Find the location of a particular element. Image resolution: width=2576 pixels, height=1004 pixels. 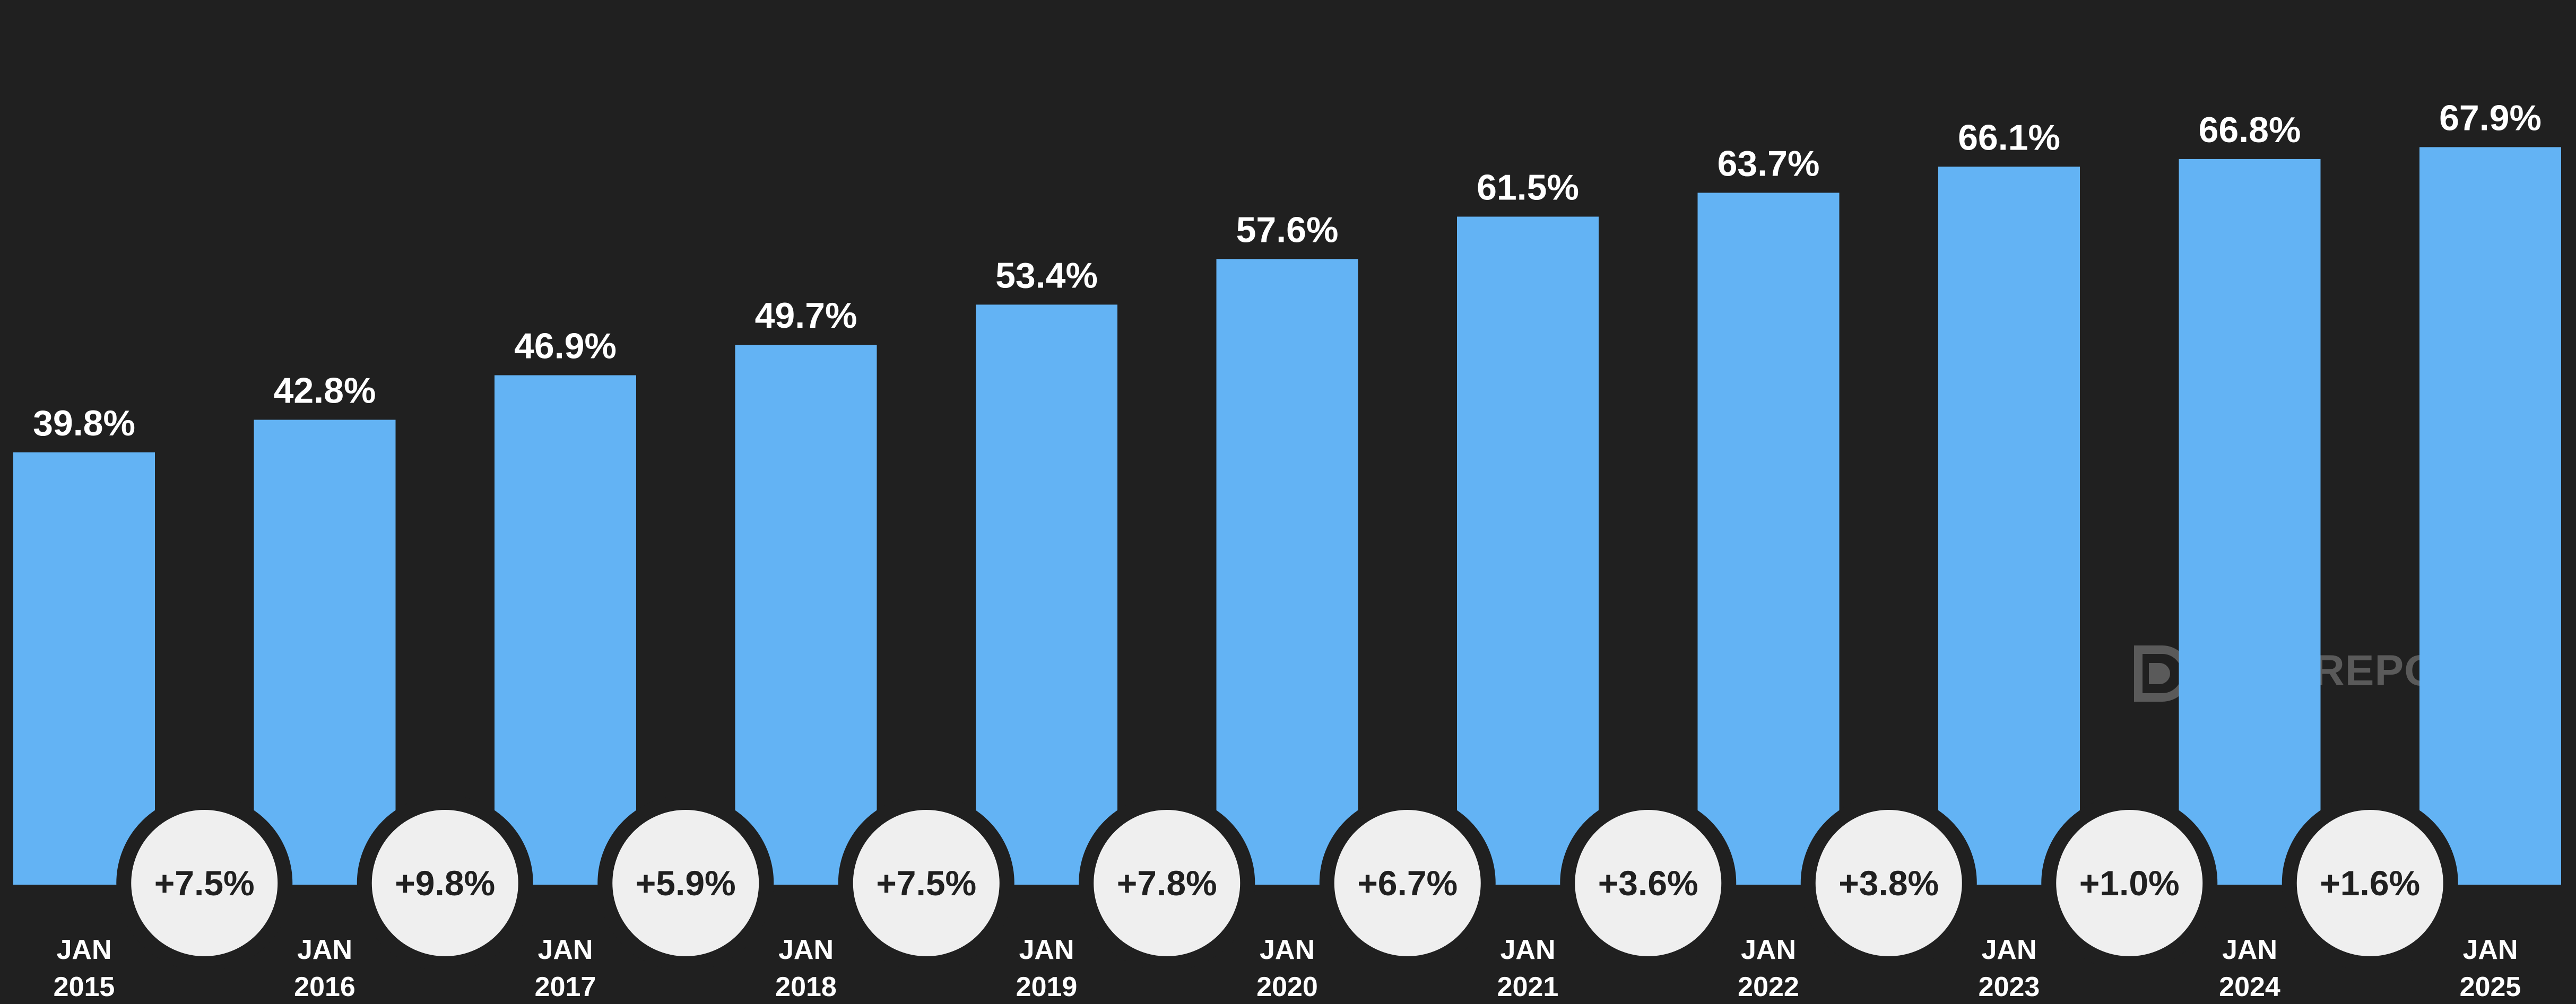

x-tick-label-2017: JAN 2017 is located at coordinates (565, 968).